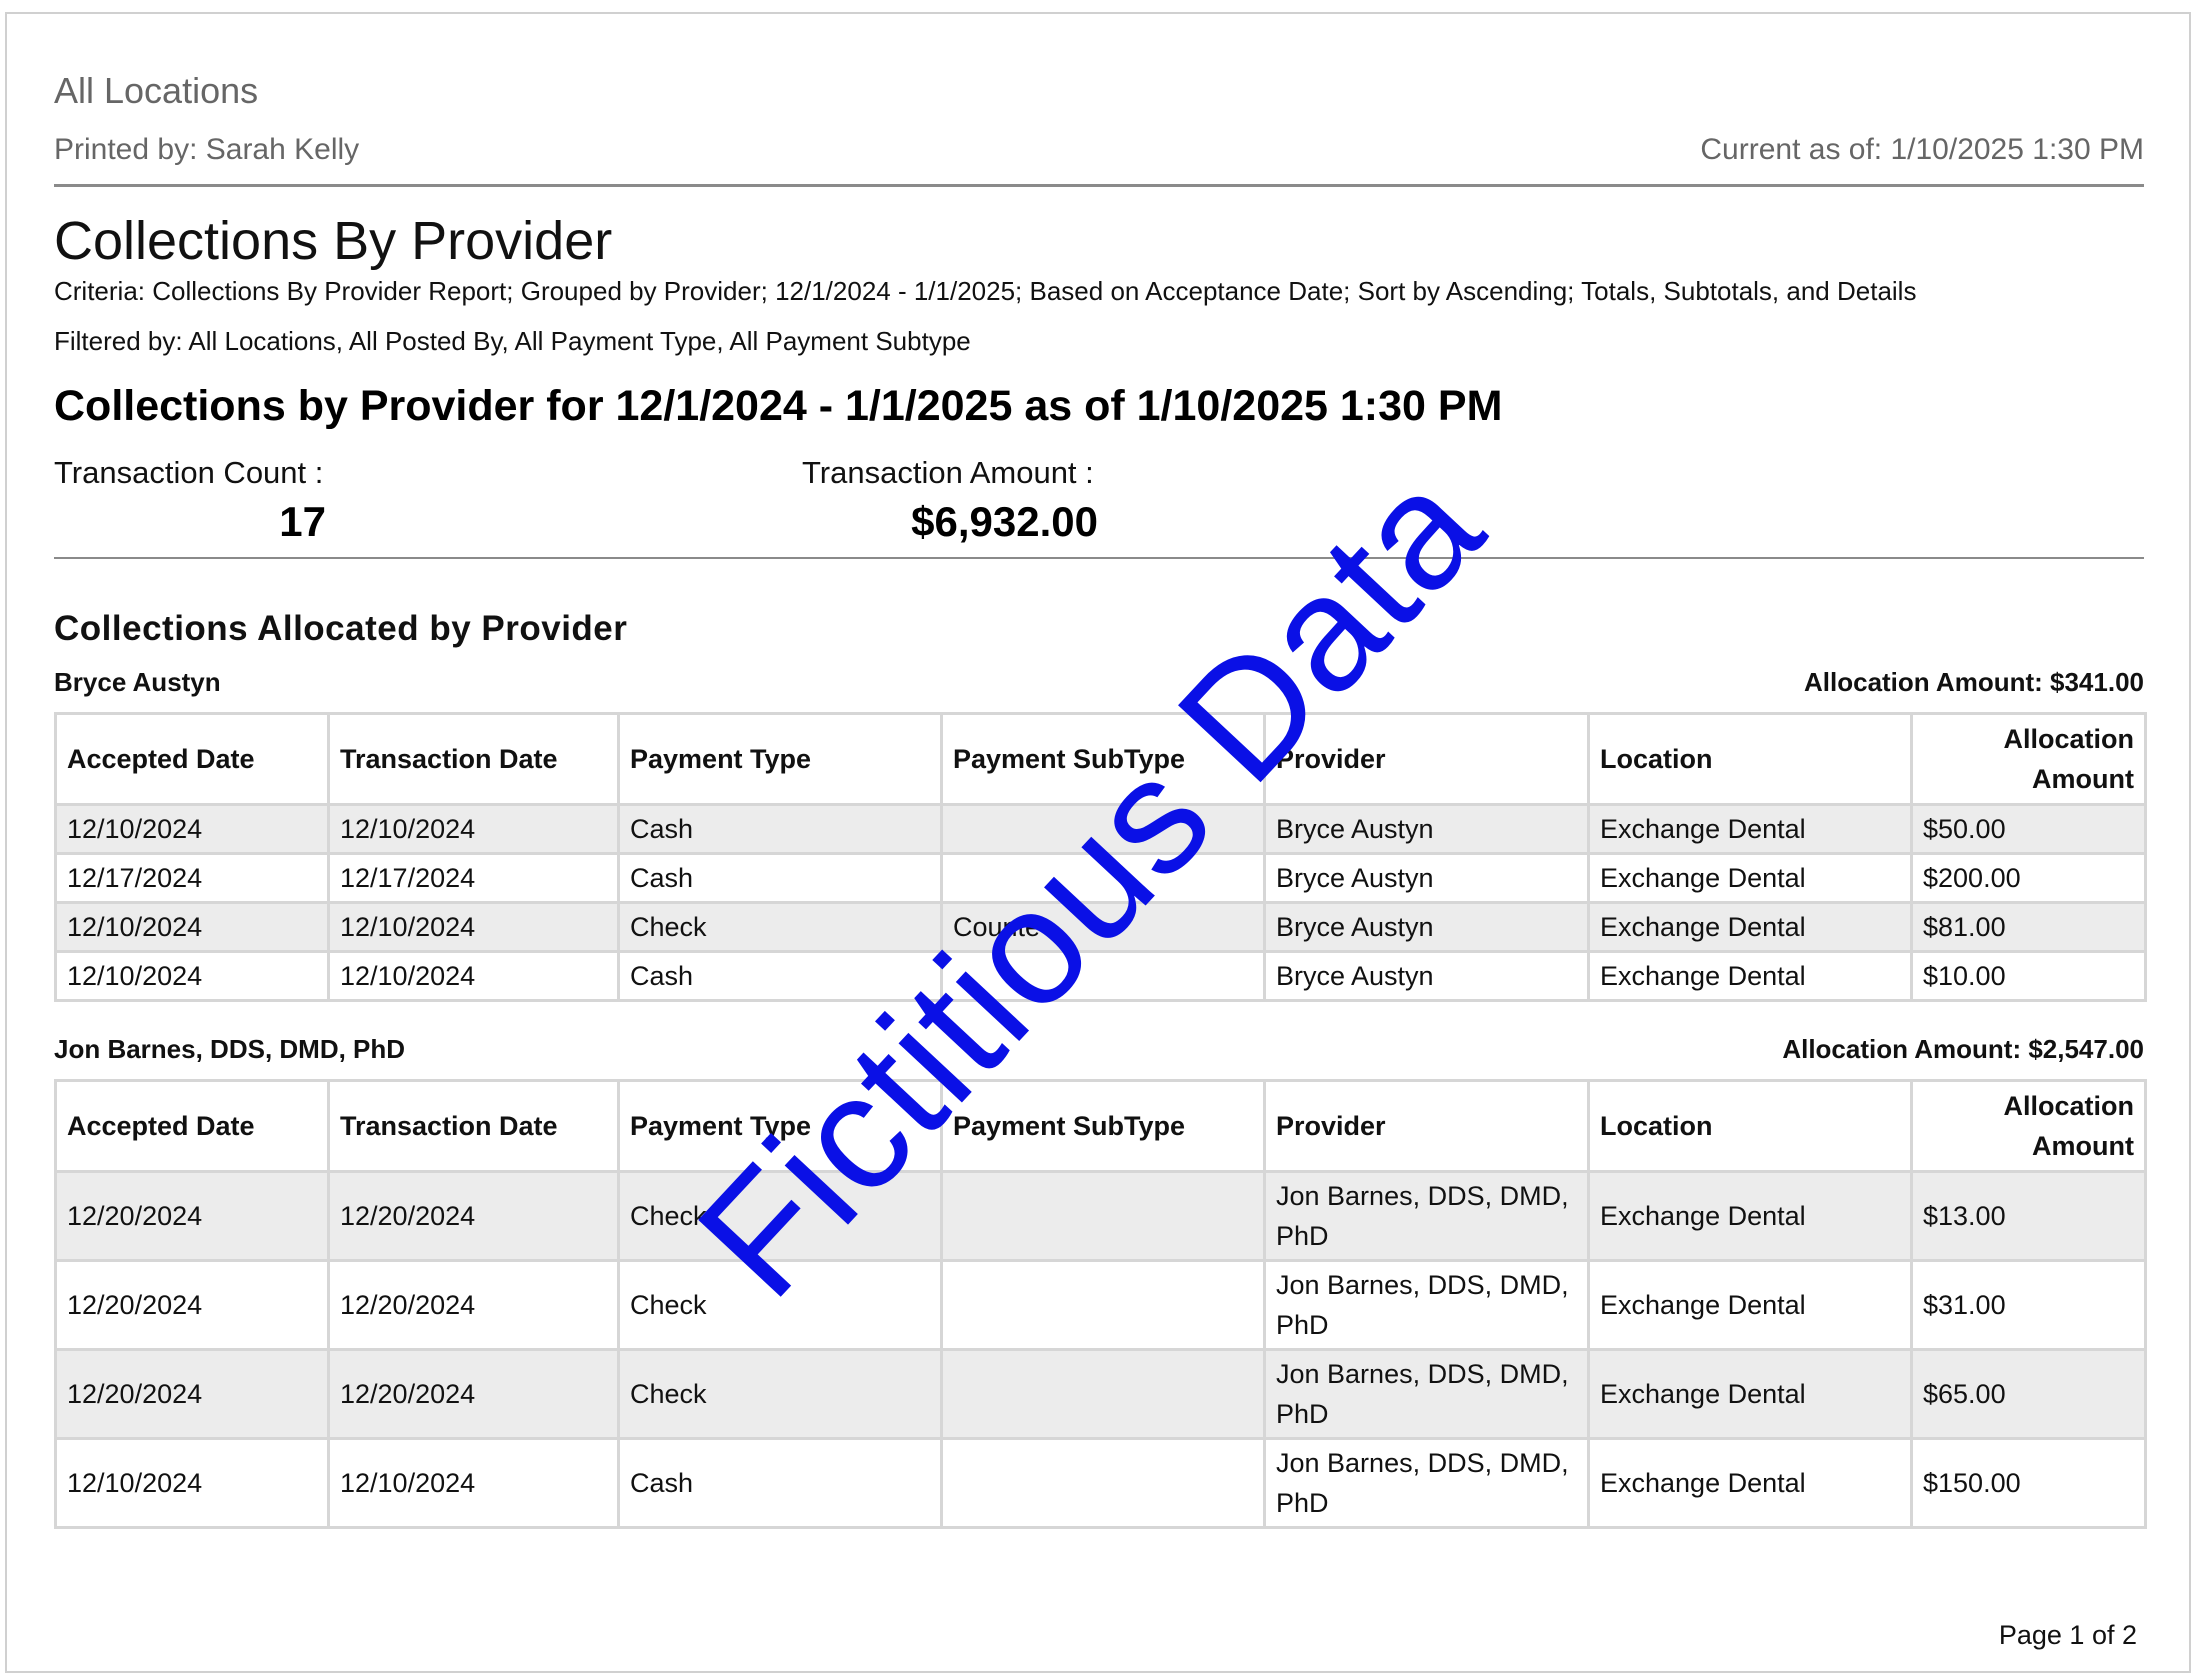  Describe the element at coordinates (189, 472) in the screenshot. I see `transaction-count-label: Transaction Count :` at that location.